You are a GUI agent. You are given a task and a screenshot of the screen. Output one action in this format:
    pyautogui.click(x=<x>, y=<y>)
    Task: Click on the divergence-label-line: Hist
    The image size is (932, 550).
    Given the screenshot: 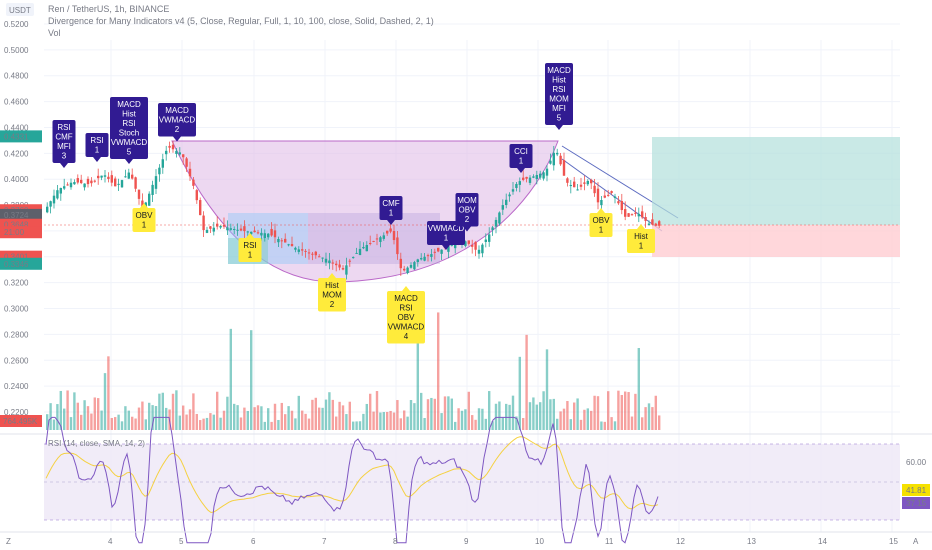 What is the action you would take?
    pyautogui.click(x=332, y=285)
    